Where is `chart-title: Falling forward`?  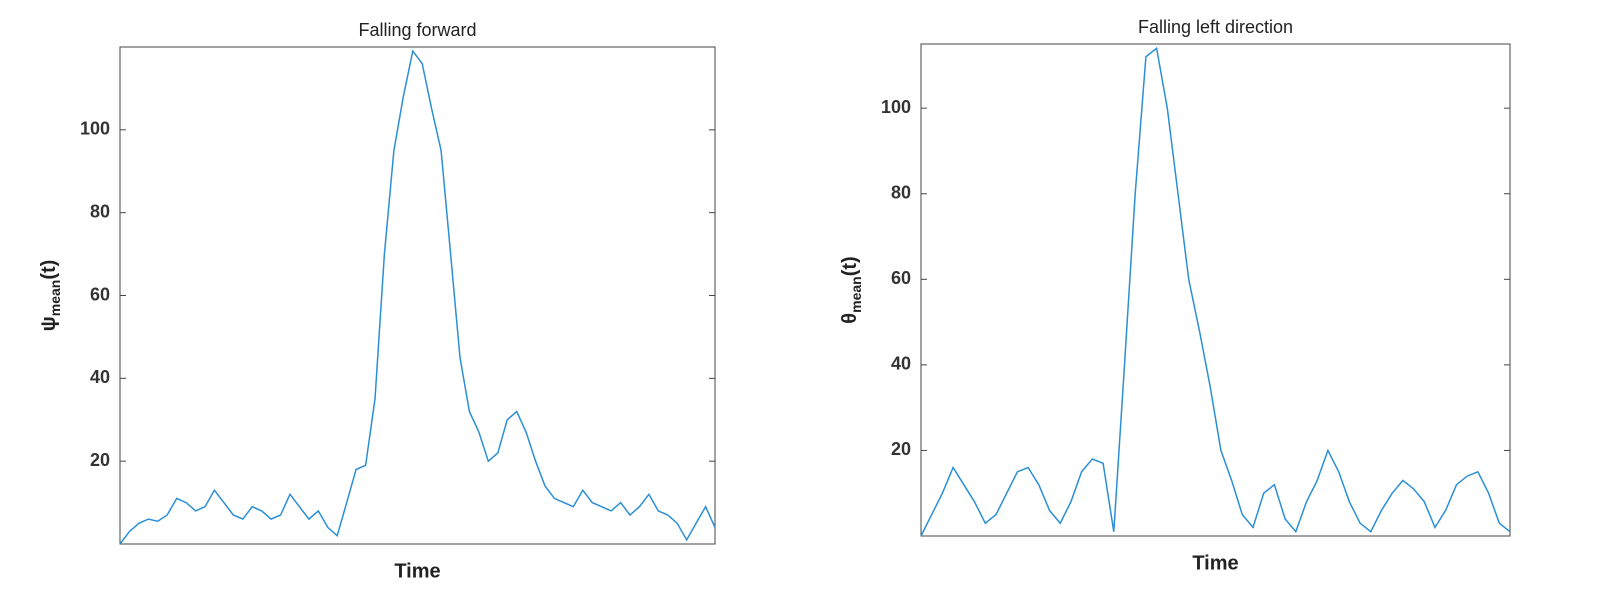
chart-title: Falling forward is located at coordinates (417, 30).